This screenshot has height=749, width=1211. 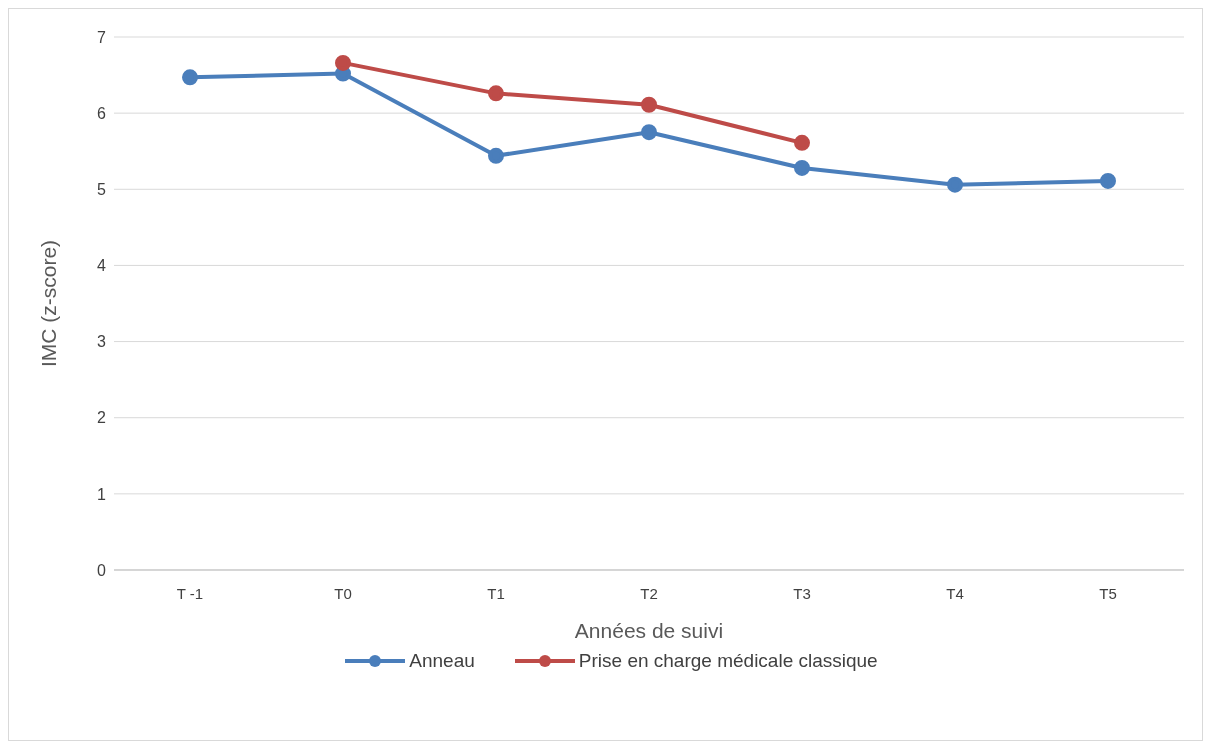 I want to click on x-tick-label: T1, so click(x=496, y=593).